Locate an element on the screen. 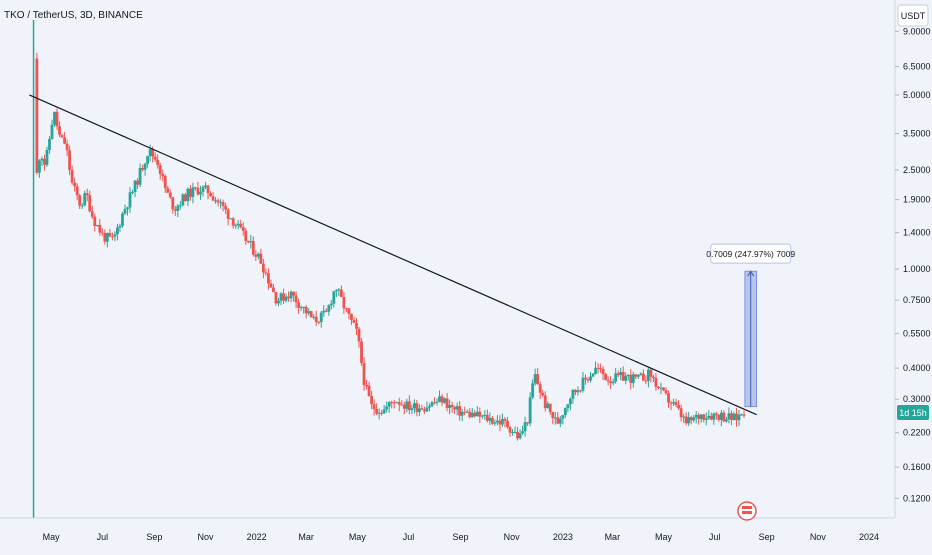 This screenshot has width=932, height=555. y-tick-label: 5.0000 is located at coordinates (917, 95).